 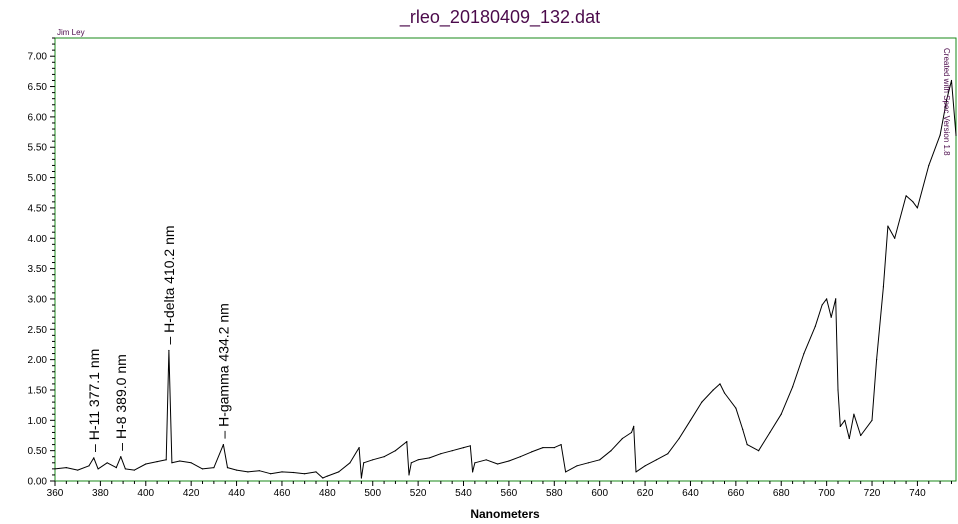 I want to click on x-tick-label: 440, so click(x=236, y=493).